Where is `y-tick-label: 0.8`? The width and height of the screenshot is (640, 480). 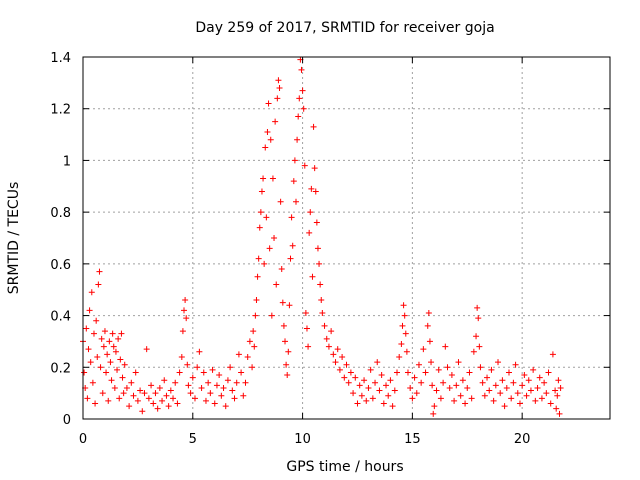 y-tick-label: 0.8 is located at coordinates (60, 213).